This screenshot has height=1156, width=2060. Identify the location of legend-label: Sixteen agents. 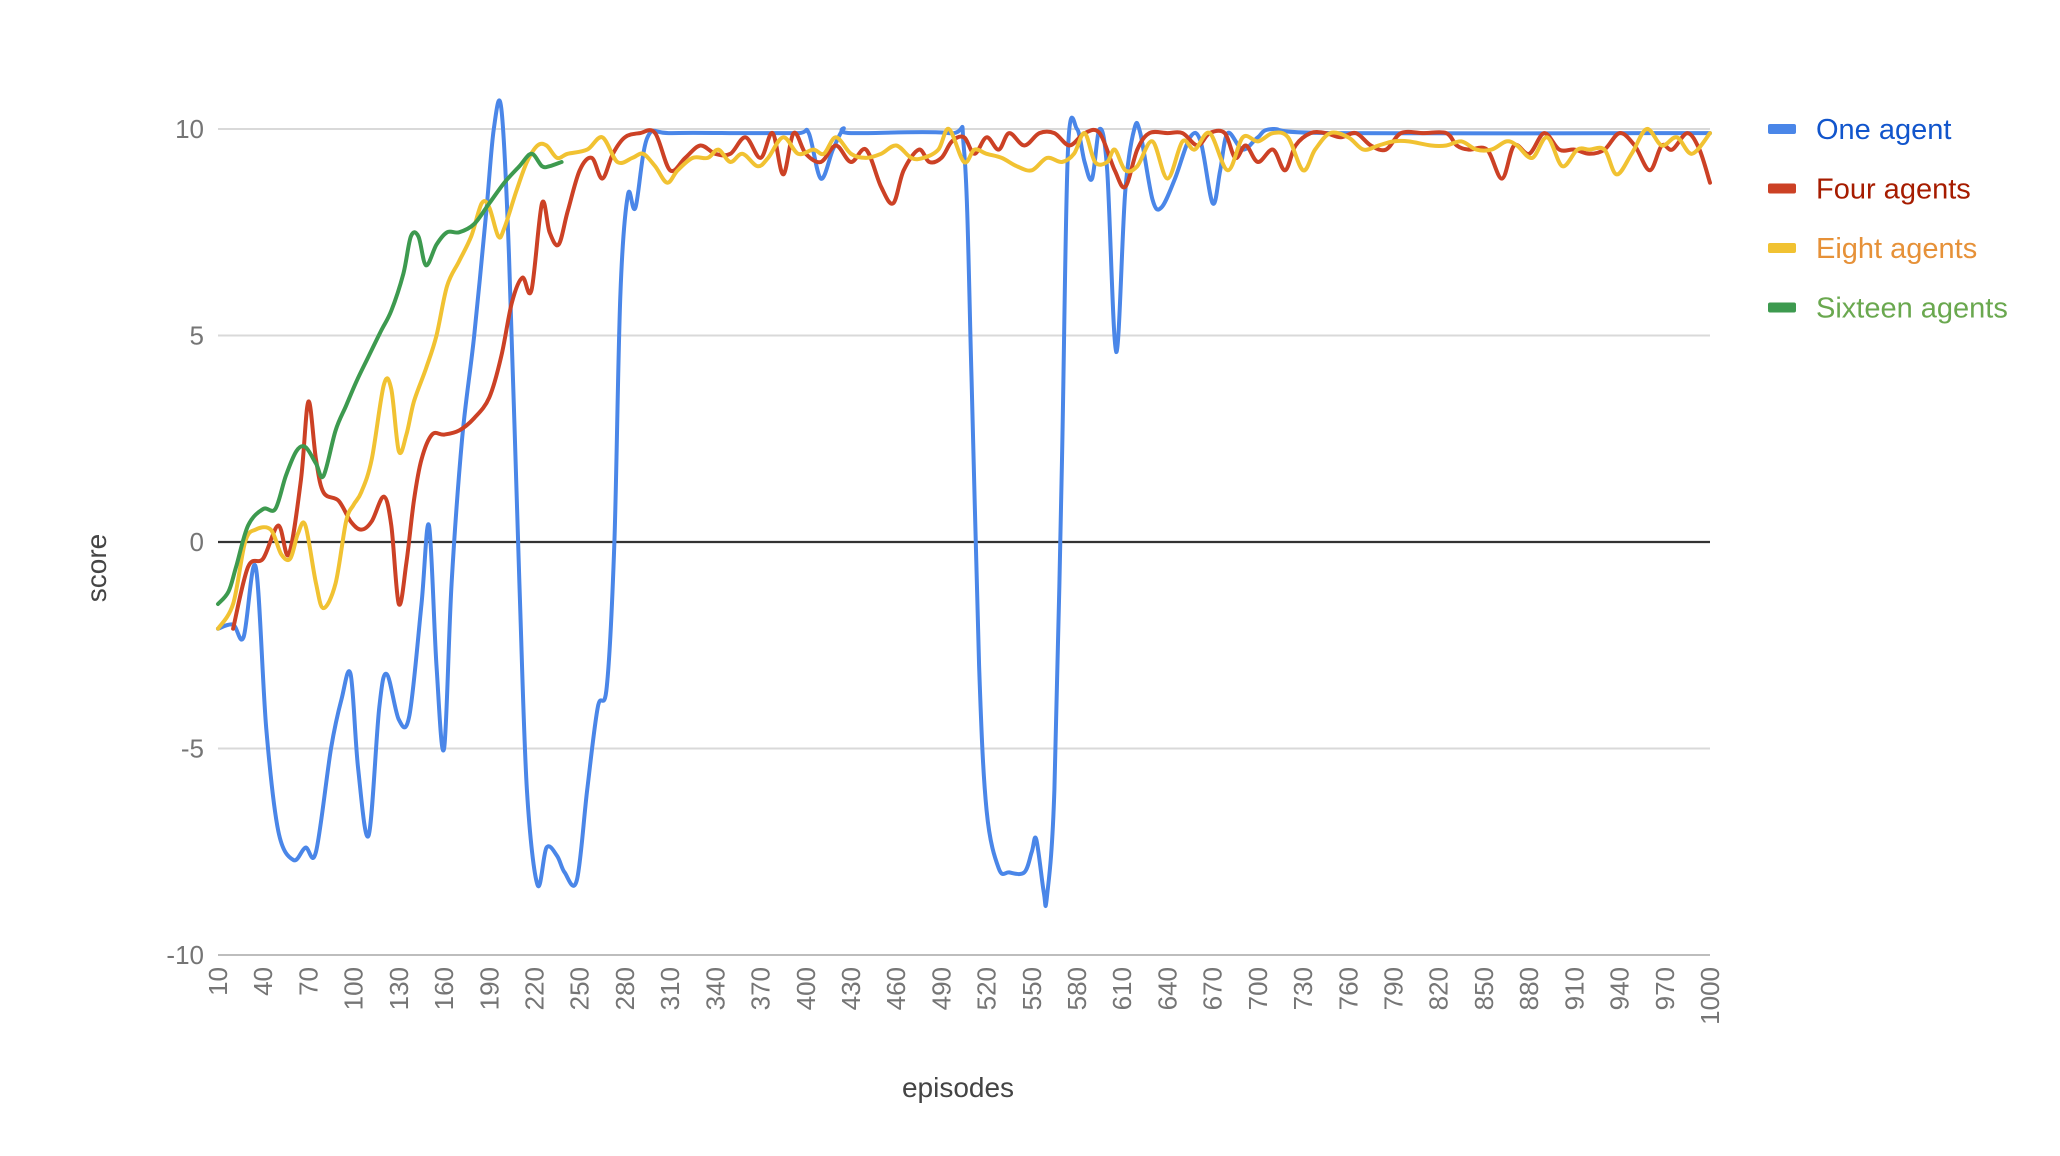
(1912, 309).